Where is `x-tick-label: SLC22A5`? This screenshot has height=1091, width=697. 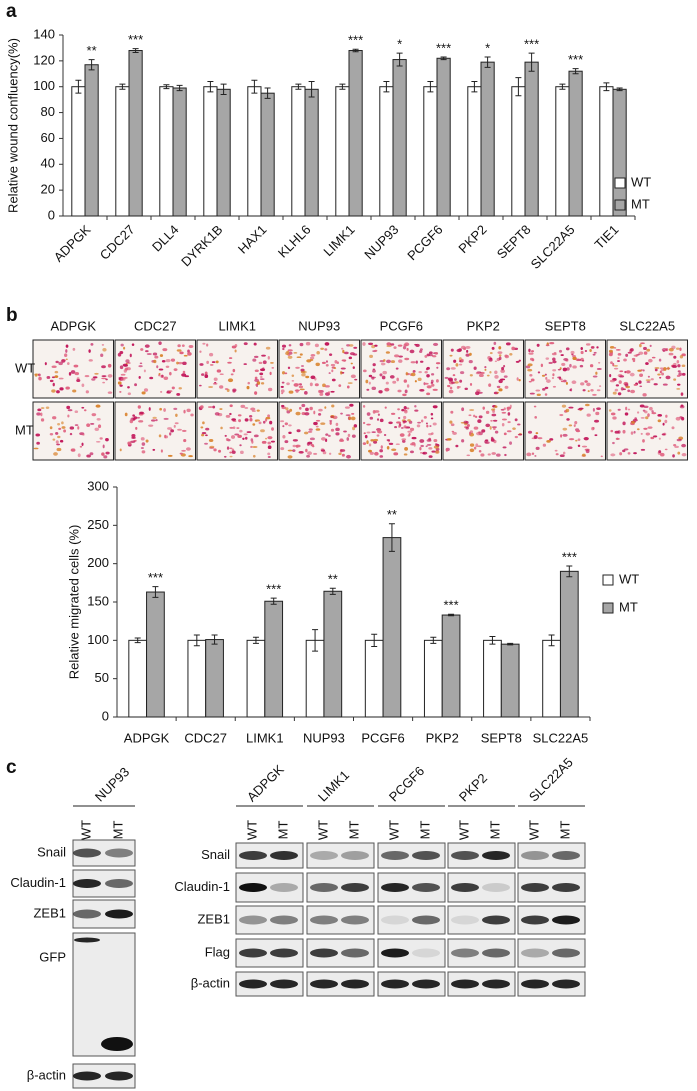
x-tick-label: SLC22A5 is located at coordinates (561, 737).